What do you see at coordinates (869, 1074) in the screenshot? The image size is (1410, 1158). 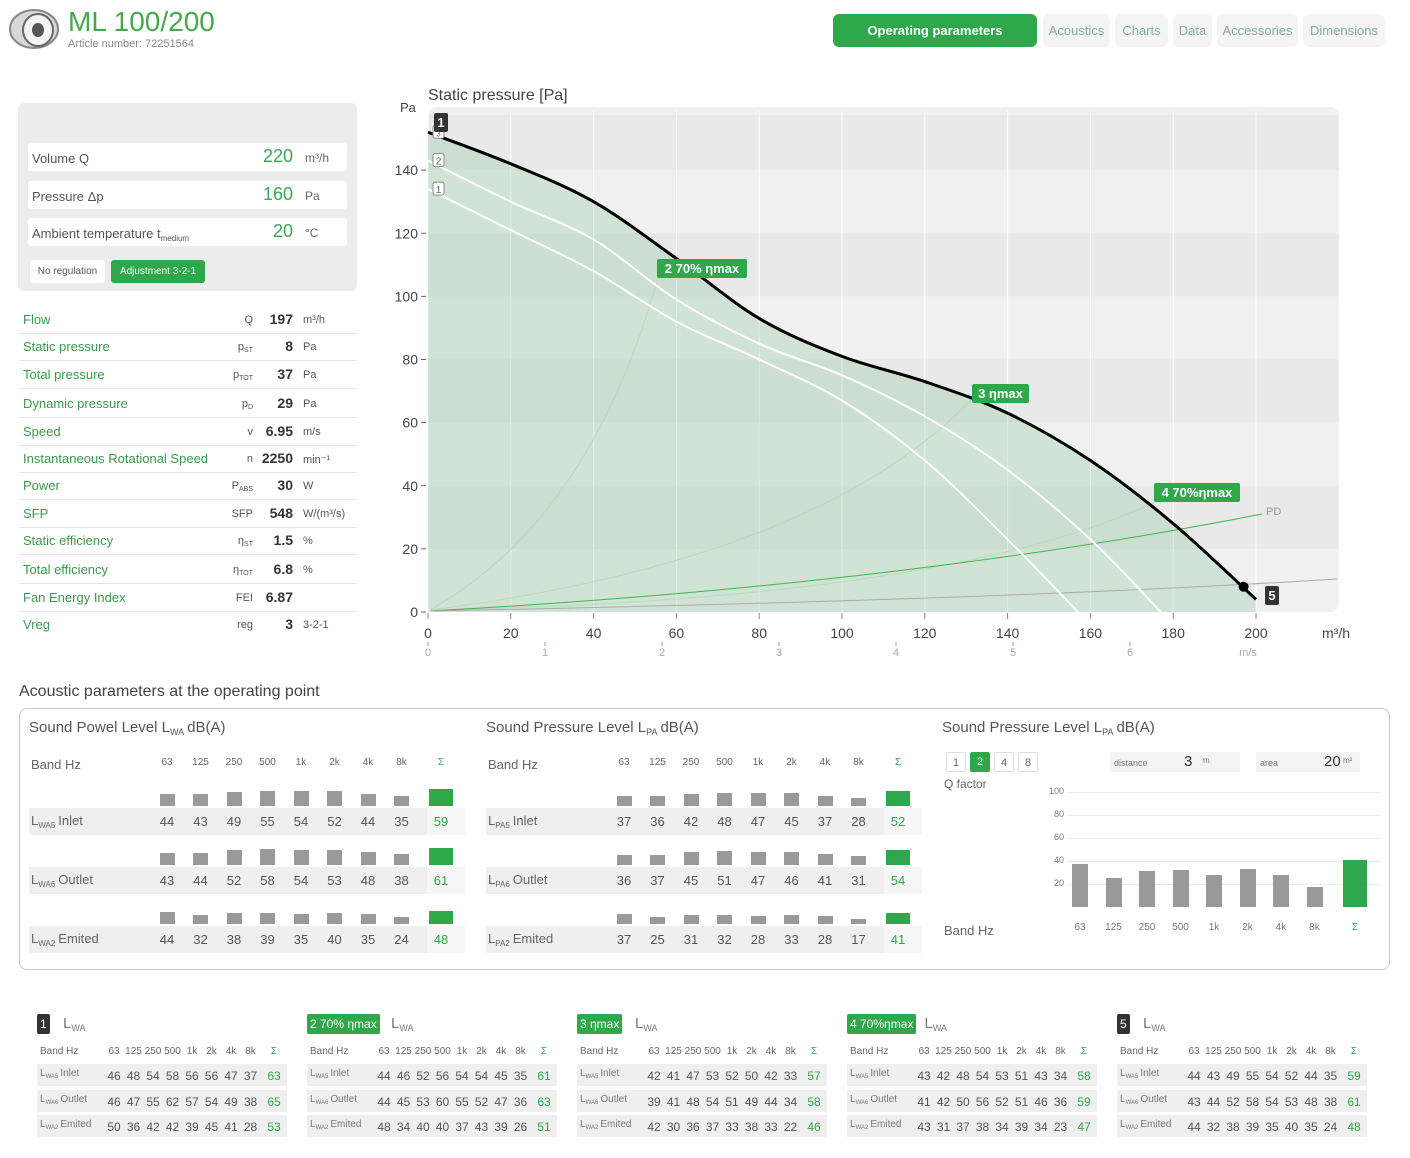 I see `row-label: LWA5 Inlet` at bounding box center [869, 1074].